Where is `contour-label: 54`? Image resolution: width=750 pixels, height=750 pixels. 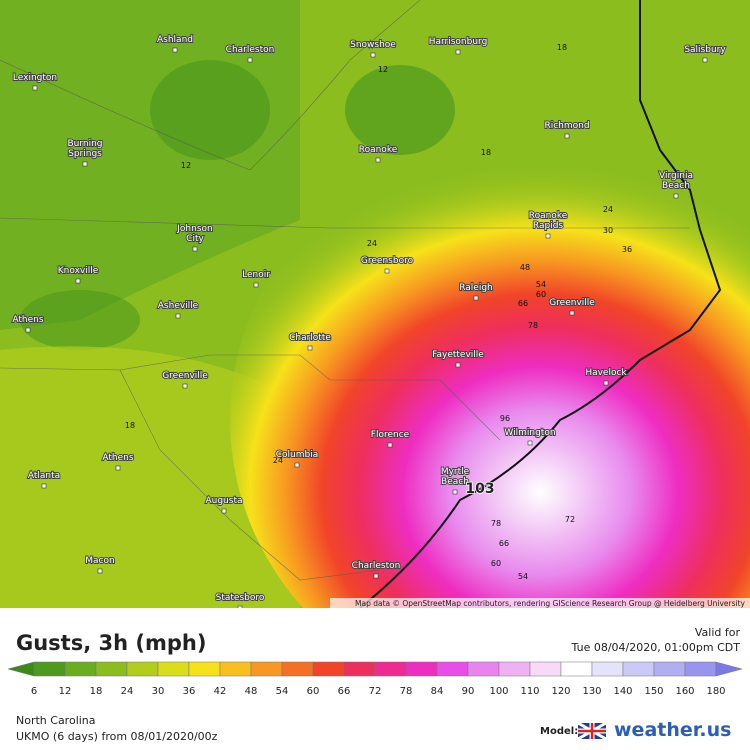
contour-label: 54 is located at coordinates (541, 284).